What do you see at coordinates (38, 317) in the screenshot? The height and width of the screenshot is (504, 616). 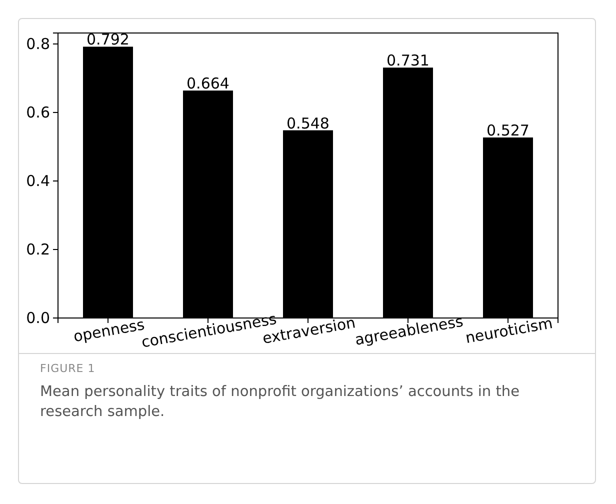 I see `y-tick-label: 0.0` at bounding box center [38, 317].